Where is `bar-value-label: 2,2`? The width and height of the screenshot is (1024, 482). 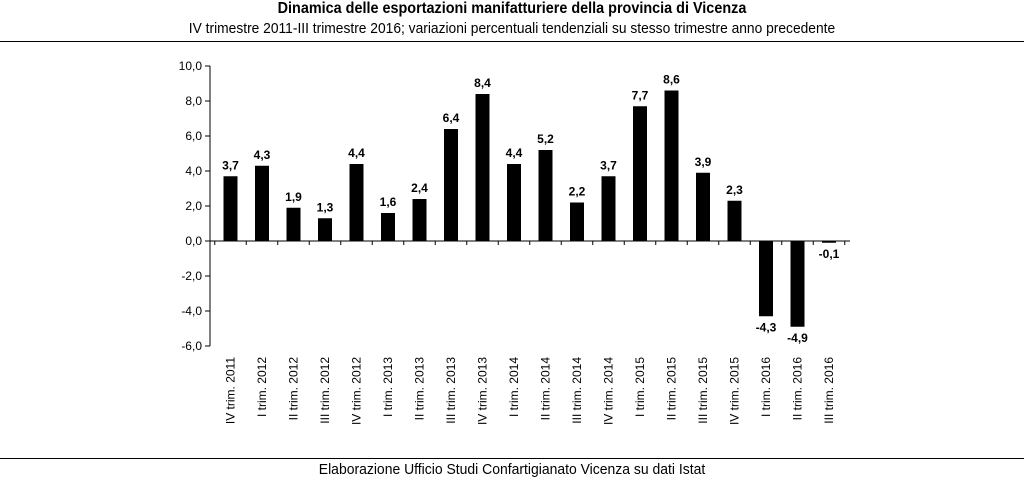
bar-value-label: 2,2 is located at coordinates (577, 192).